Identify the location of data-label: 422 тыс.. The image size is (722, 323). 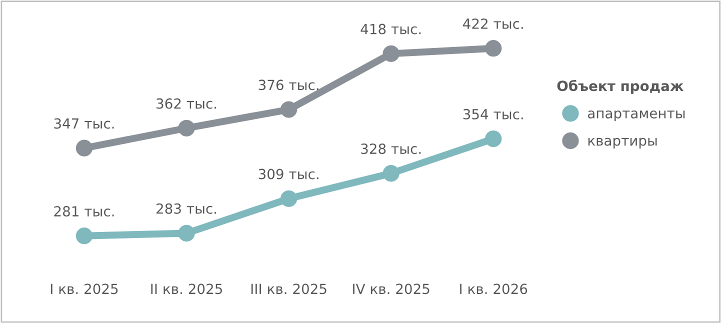
(493, 23).